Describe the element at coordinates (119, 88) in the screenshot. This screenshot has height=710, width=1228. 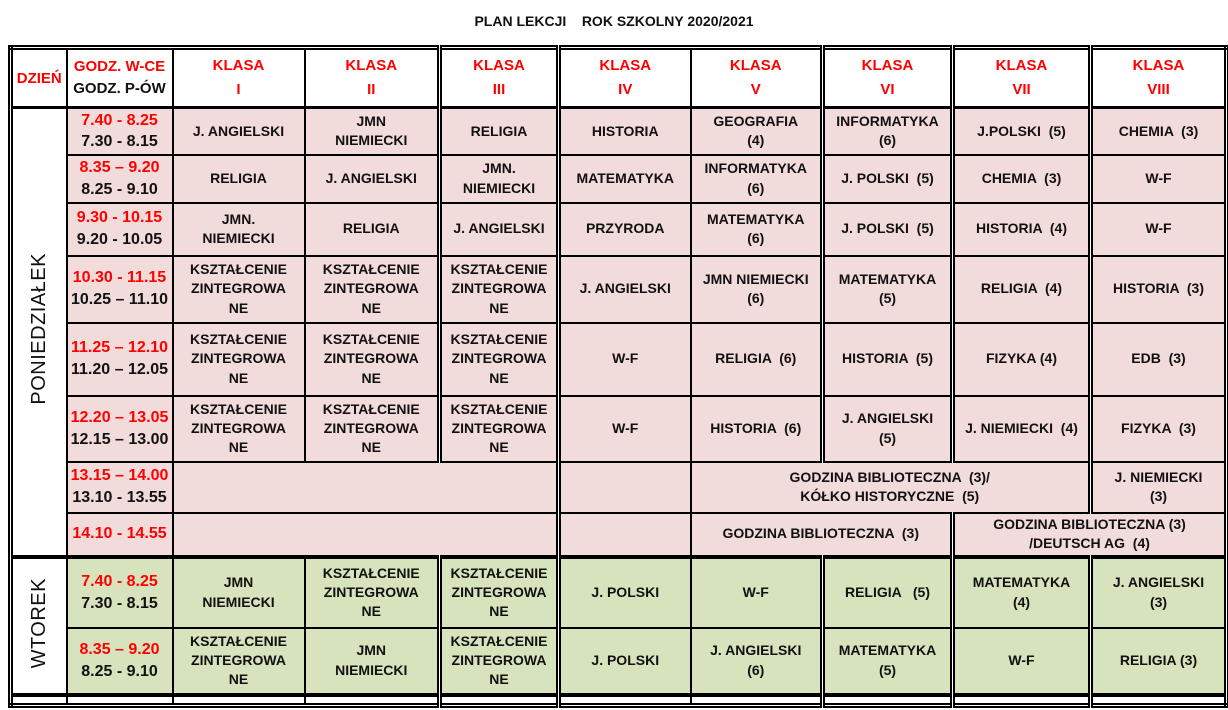
I see `hours-pow-label: GODZ. P-ÓW` at that location.